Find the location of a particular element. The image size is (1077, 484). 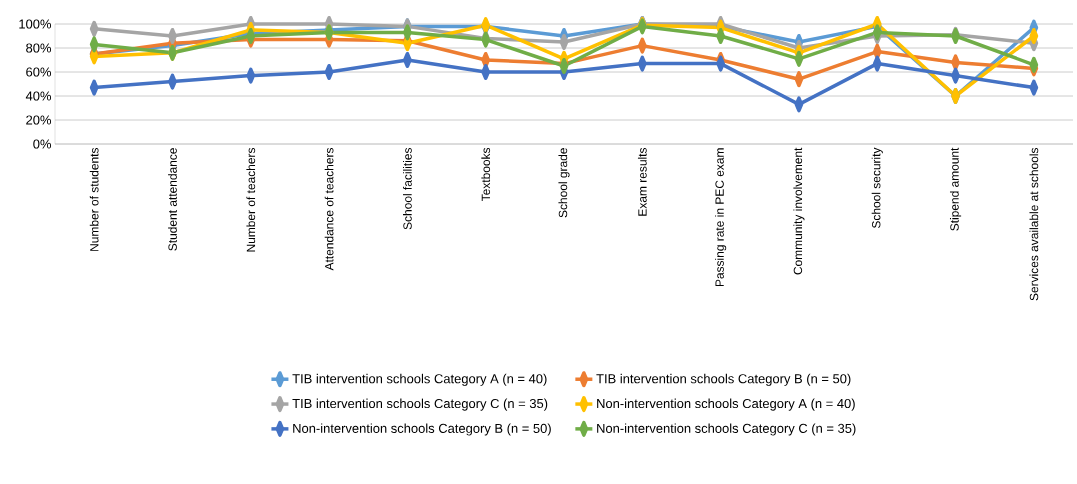

x-tick-label: Community involvement is located at coordinates (799, 211).